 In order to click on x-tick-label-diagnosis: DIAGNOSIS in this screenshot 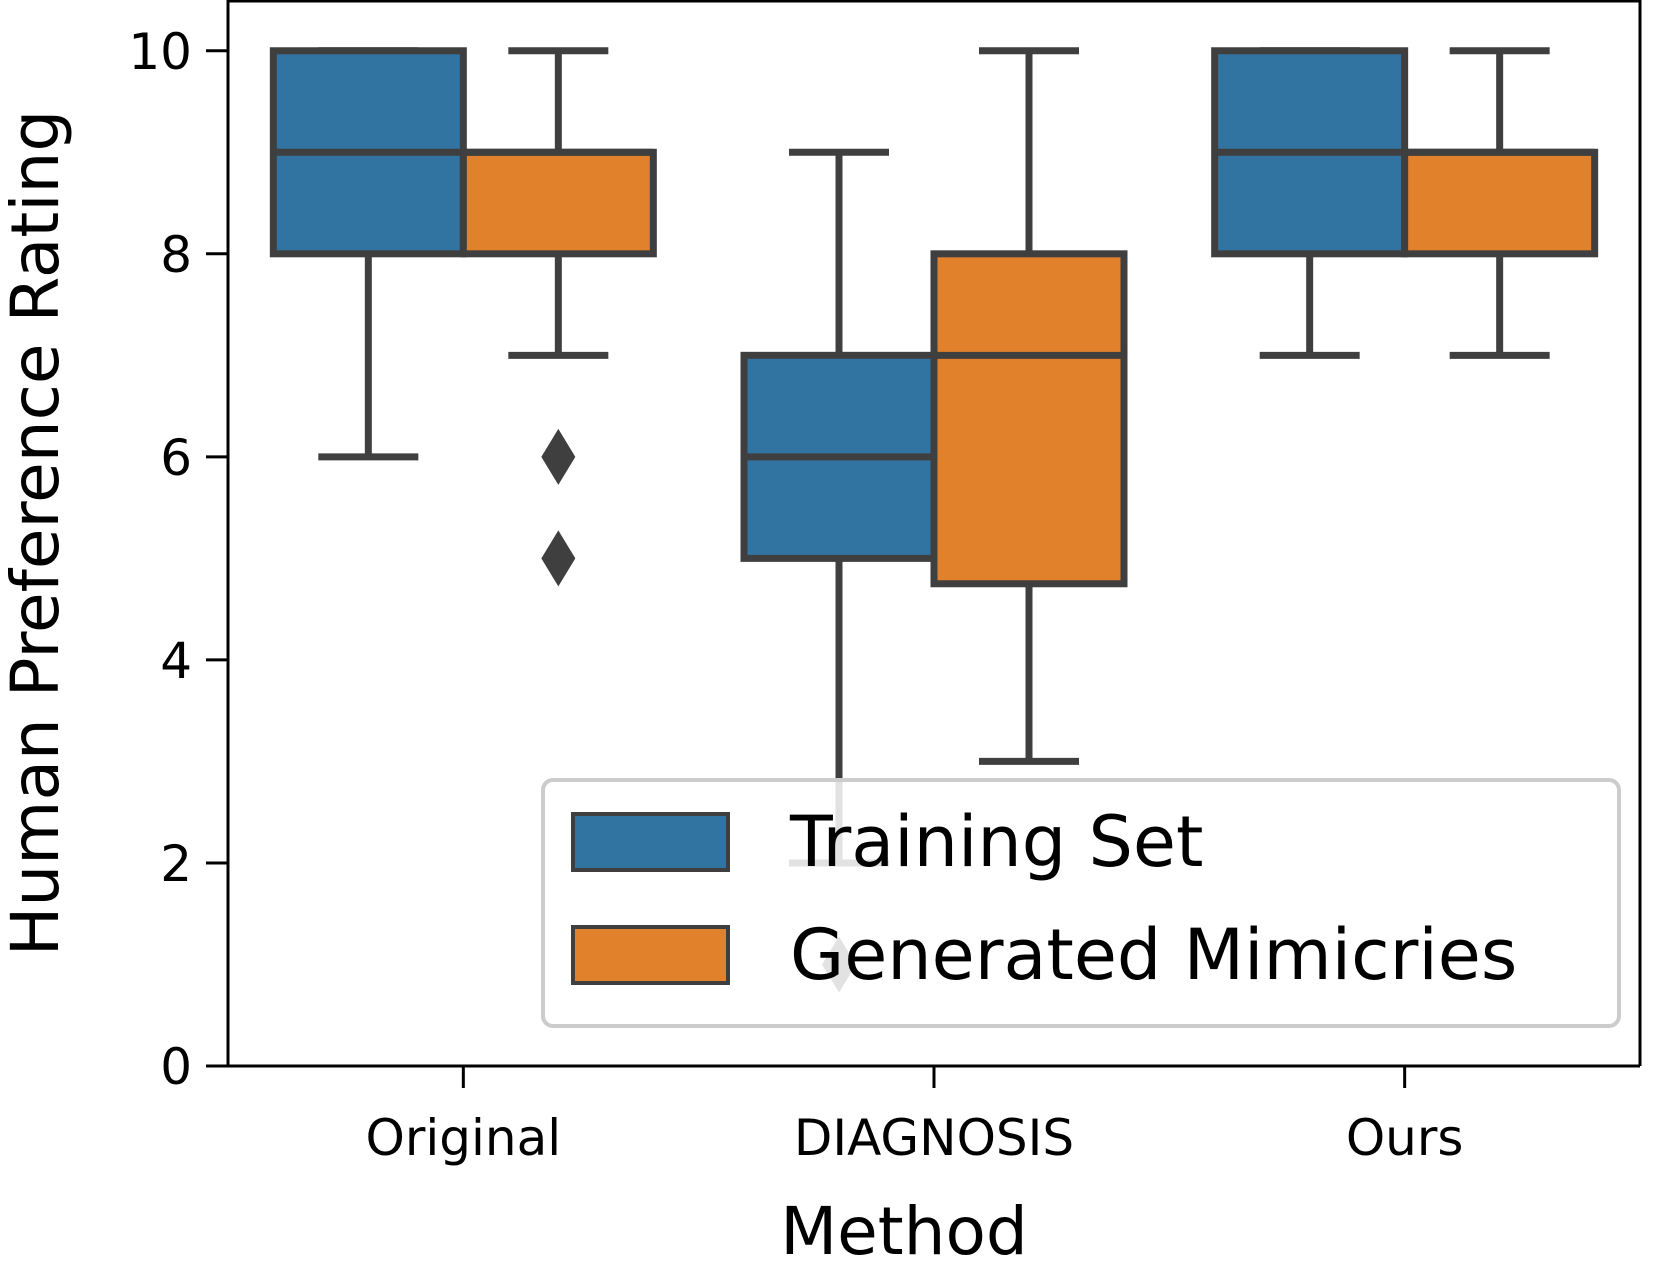, I will do `click(934, 1138)`.